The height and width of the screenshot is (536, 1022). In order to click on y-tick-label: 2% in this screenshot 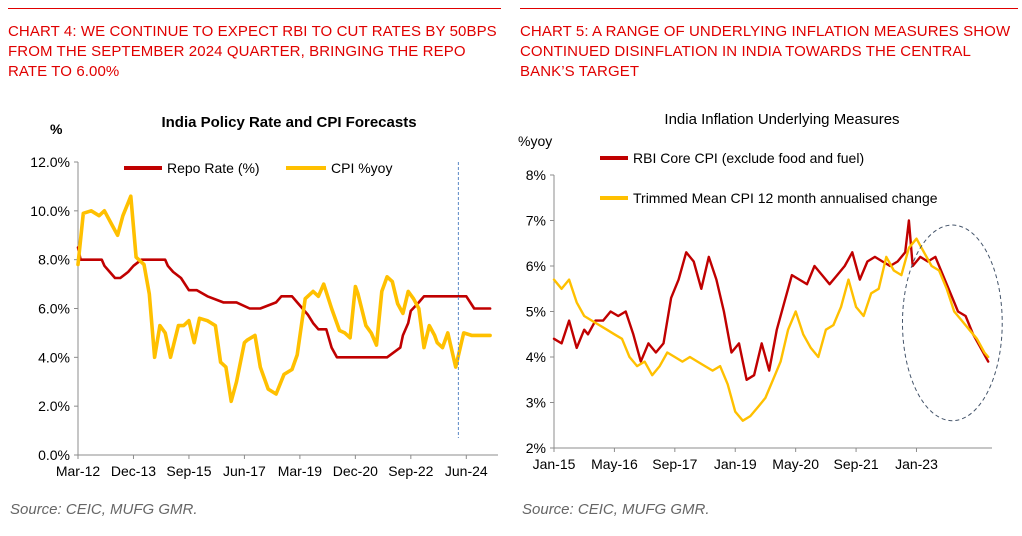, I will do `click(536, 448)`.